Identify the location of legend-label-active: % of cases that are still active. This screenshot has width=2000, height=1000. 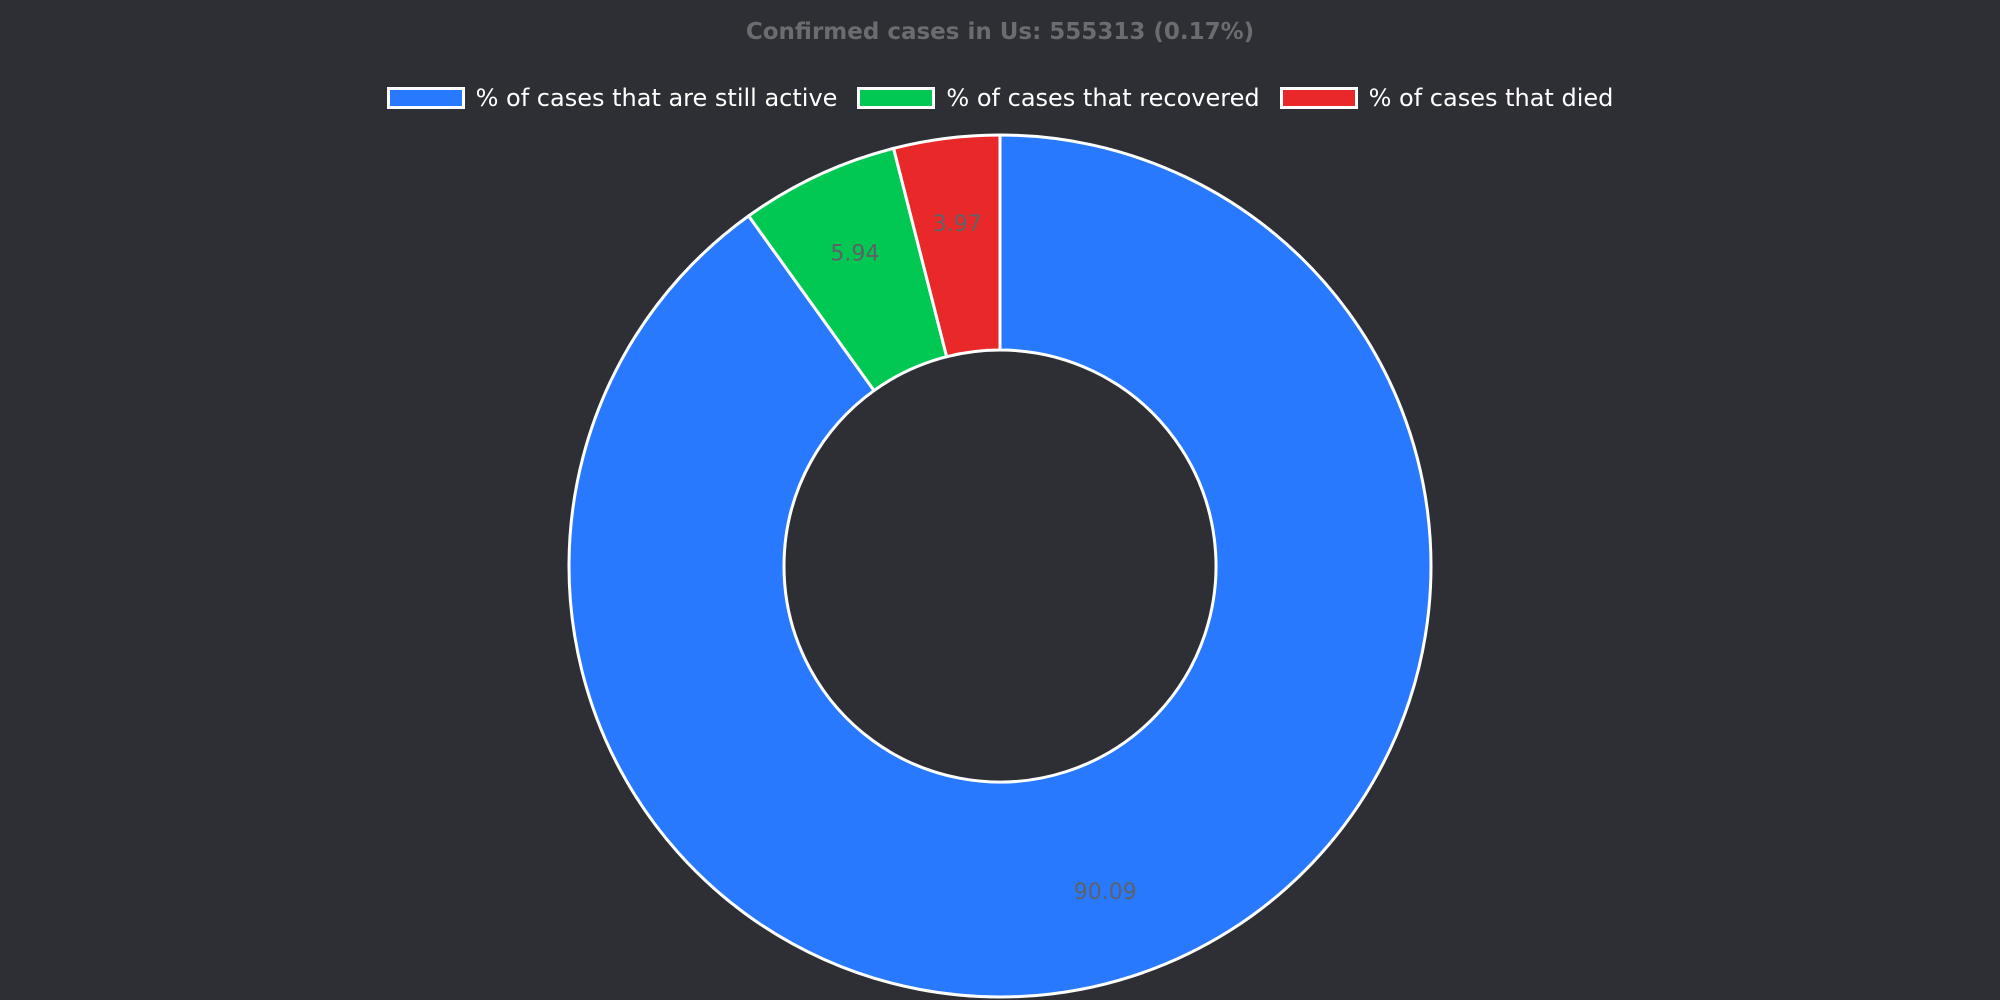
(656, 98).